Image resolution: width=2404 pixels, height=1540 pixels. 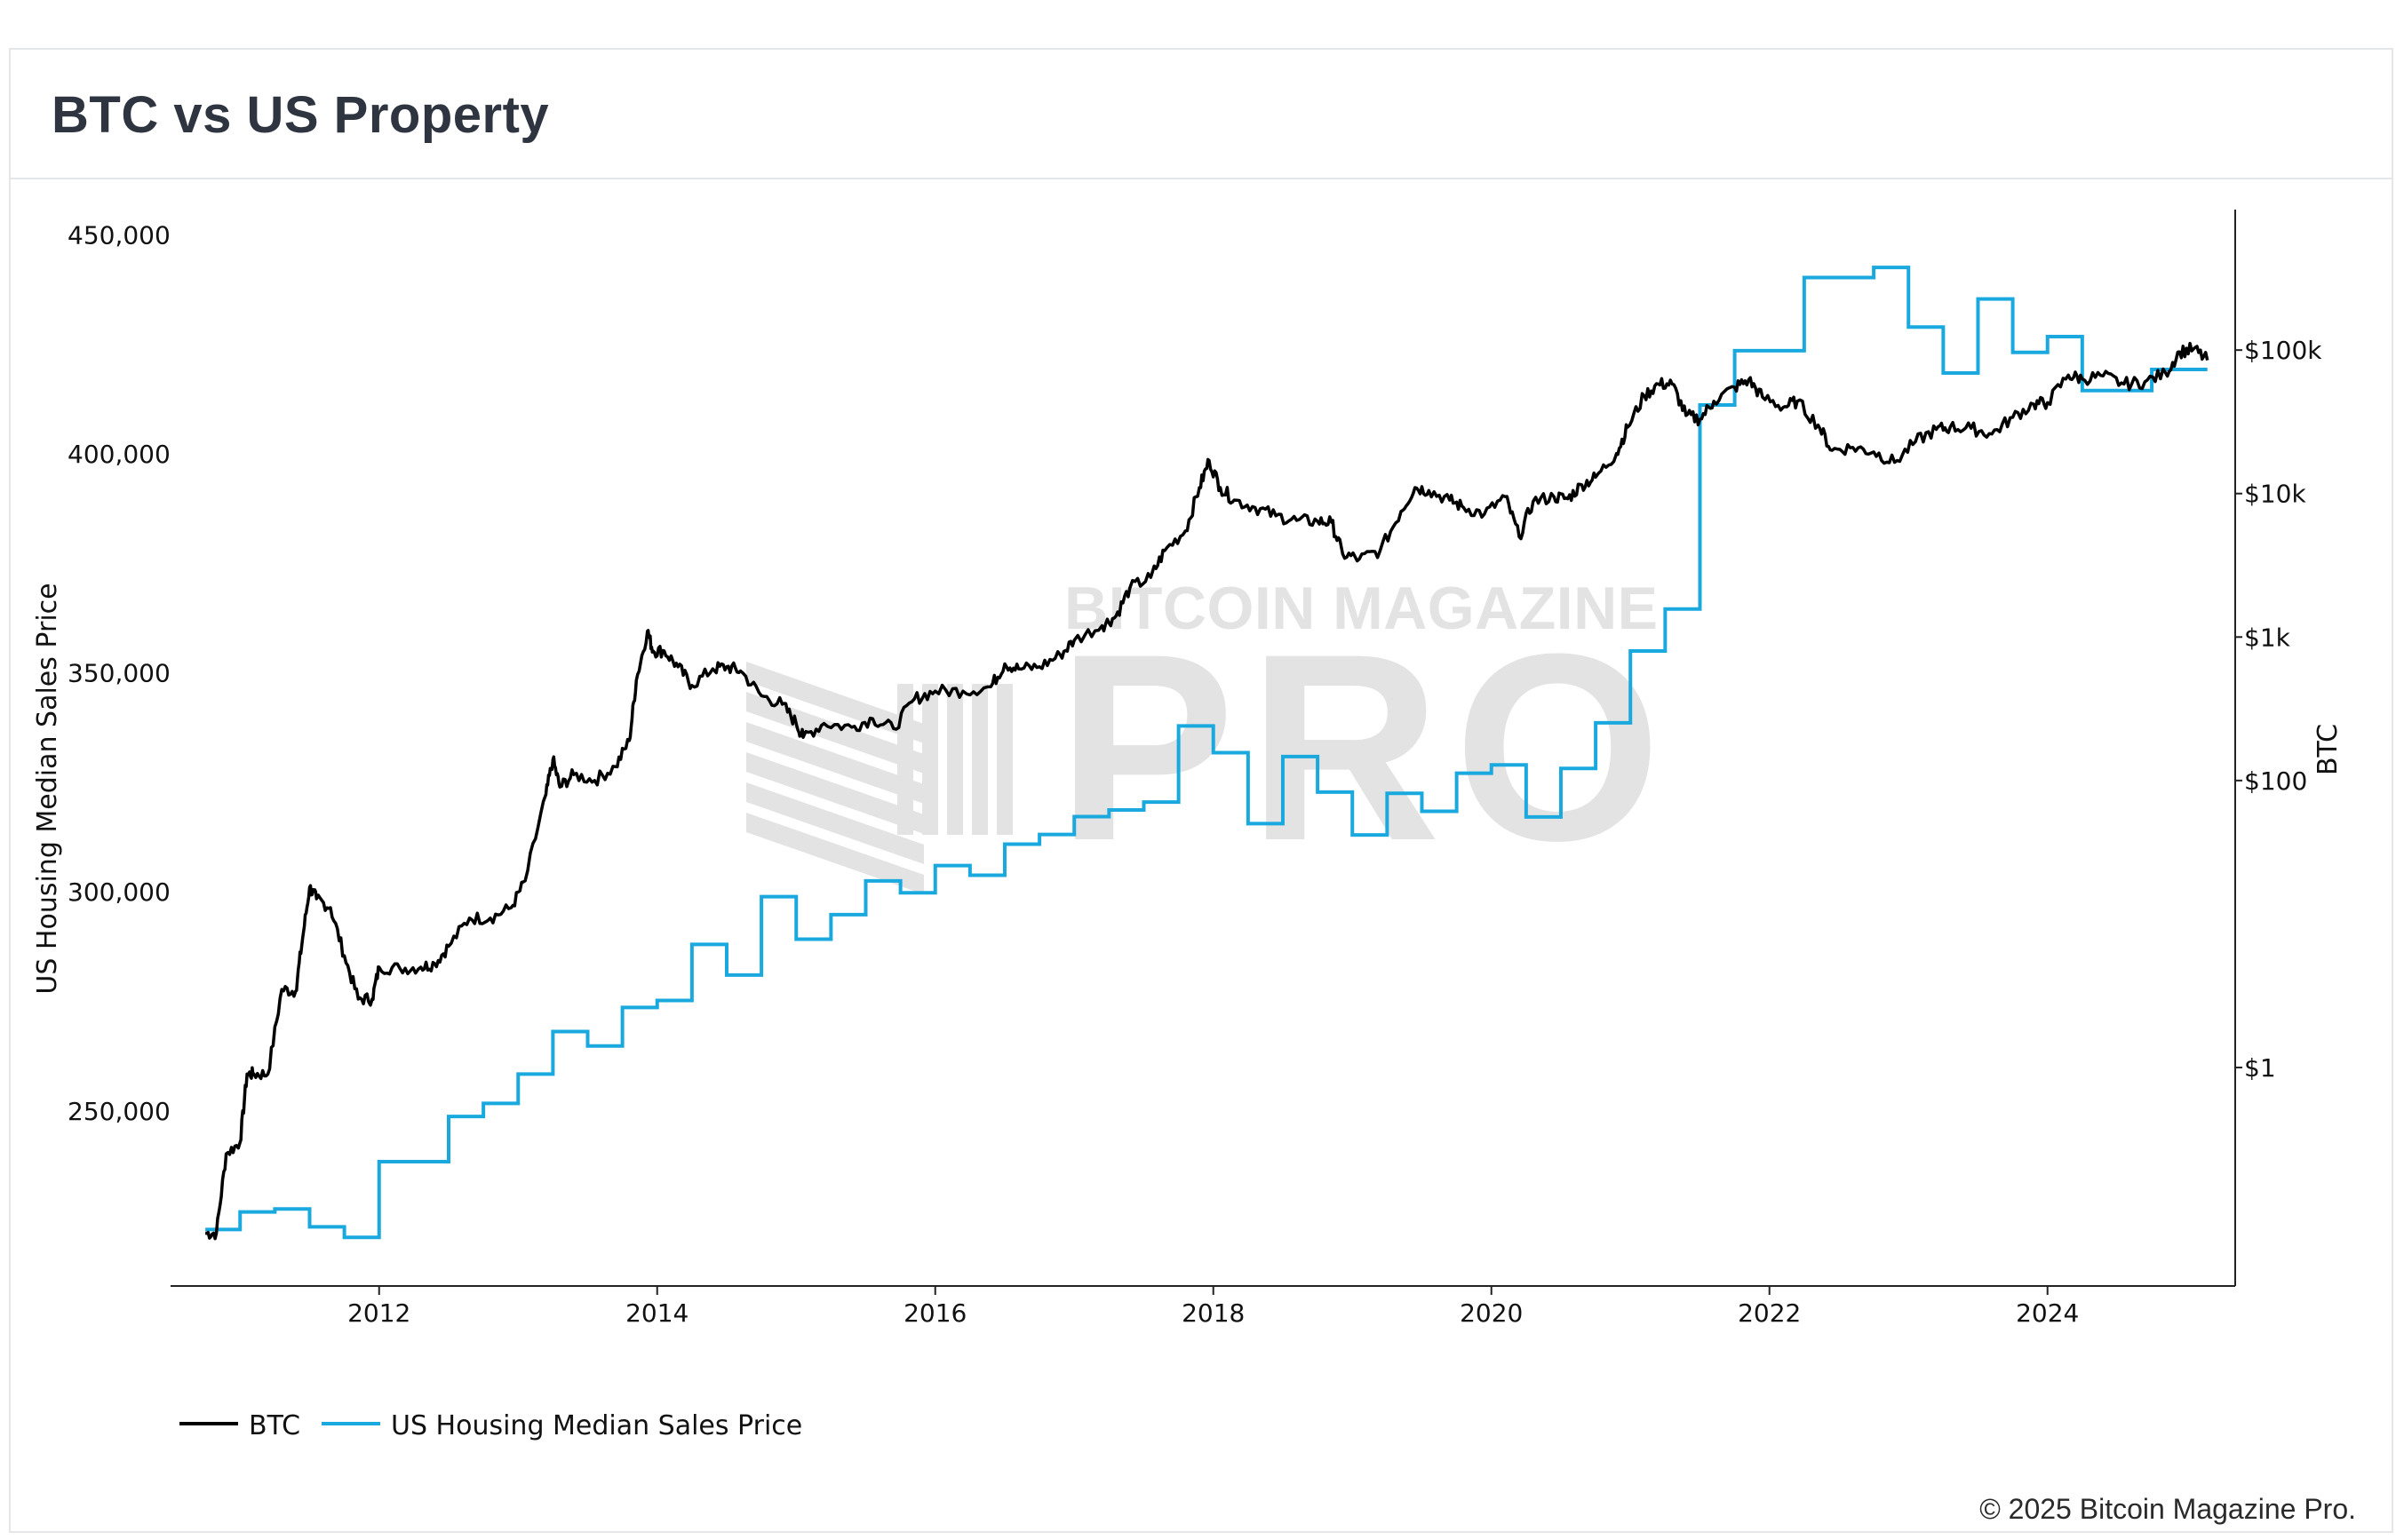 What do you see at coordinates (275, 1426) in the screenshot?
I see `legend-btc-label: BTC` at bounding box center [275, 1426].